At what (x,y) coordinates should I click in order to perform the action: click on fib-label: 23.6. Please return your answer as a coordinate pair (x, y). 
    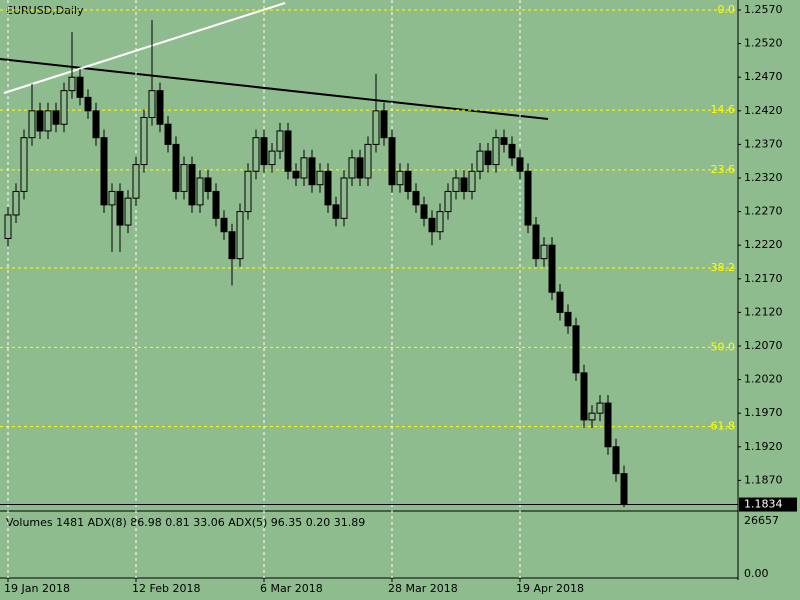
    Looking at the image, I should click on (723, 169).